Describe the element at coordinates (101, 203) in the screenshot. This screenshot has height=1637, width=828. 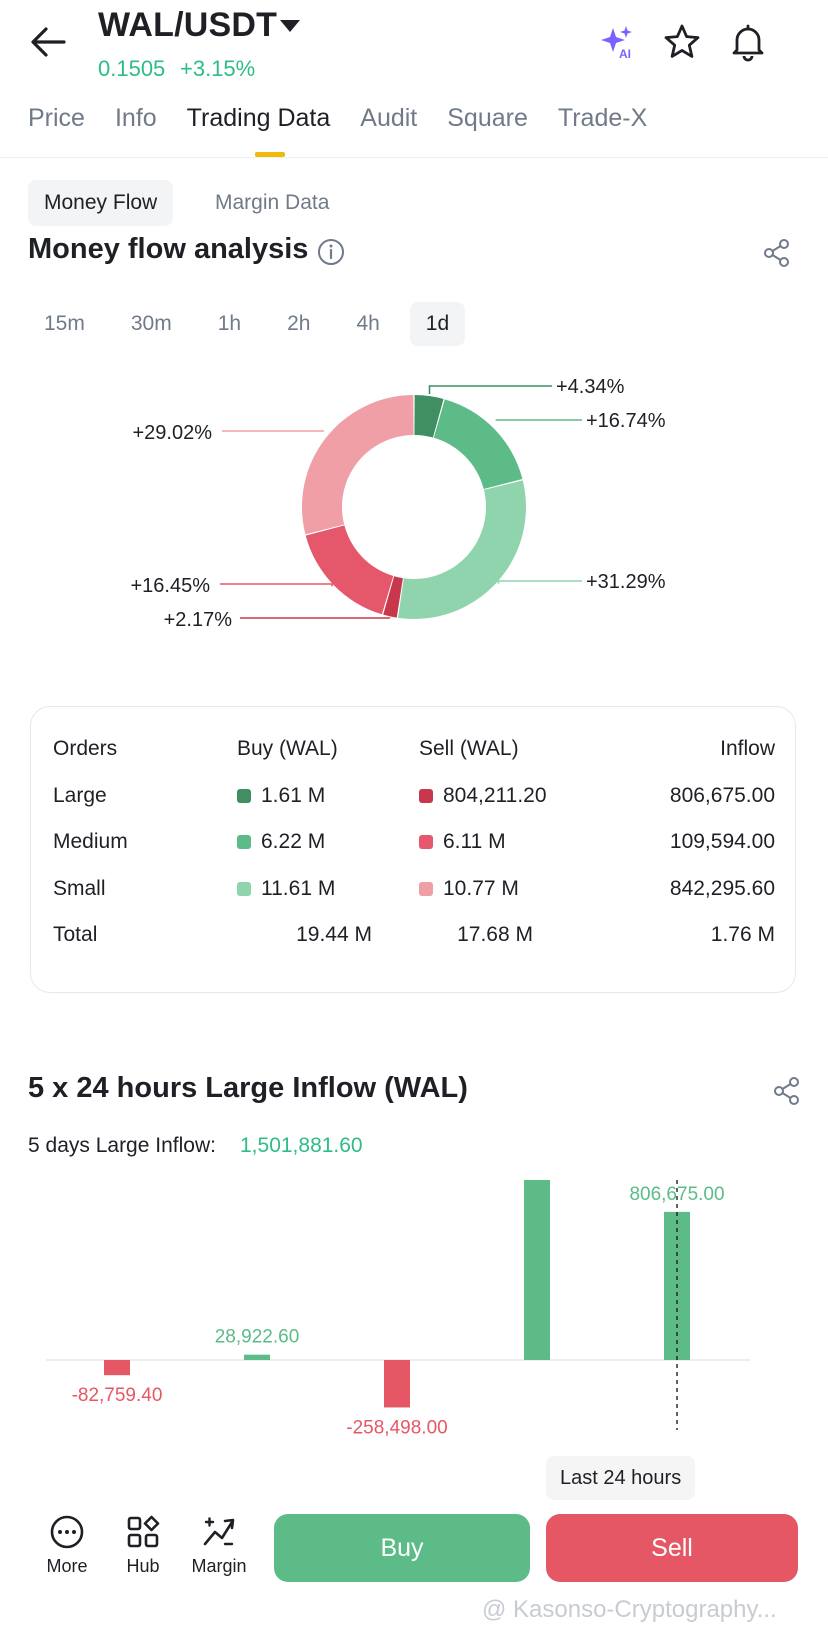
I see `subtab-money-flow: Money Flow` at that location.